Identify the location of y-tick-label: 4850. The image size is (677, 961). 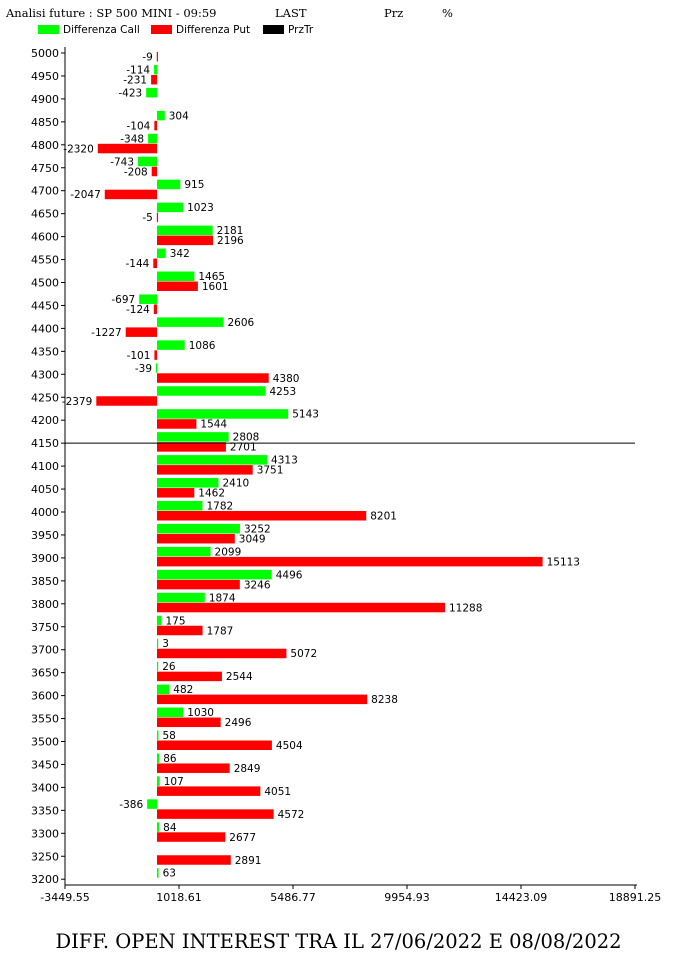
(45, 122).